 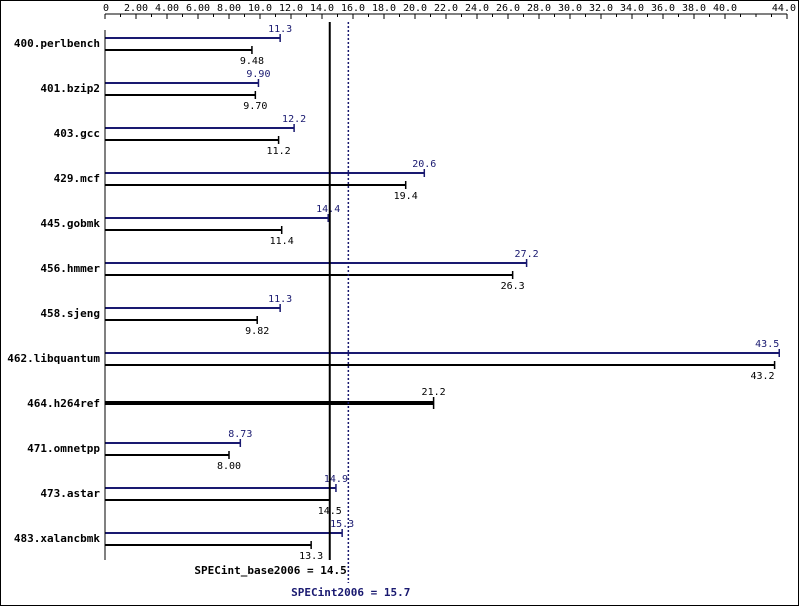 What do you see at coordinates (694, 8) in the screenshot?
I see `x-tick-label: 38.0` at bounding box center [694, 8].